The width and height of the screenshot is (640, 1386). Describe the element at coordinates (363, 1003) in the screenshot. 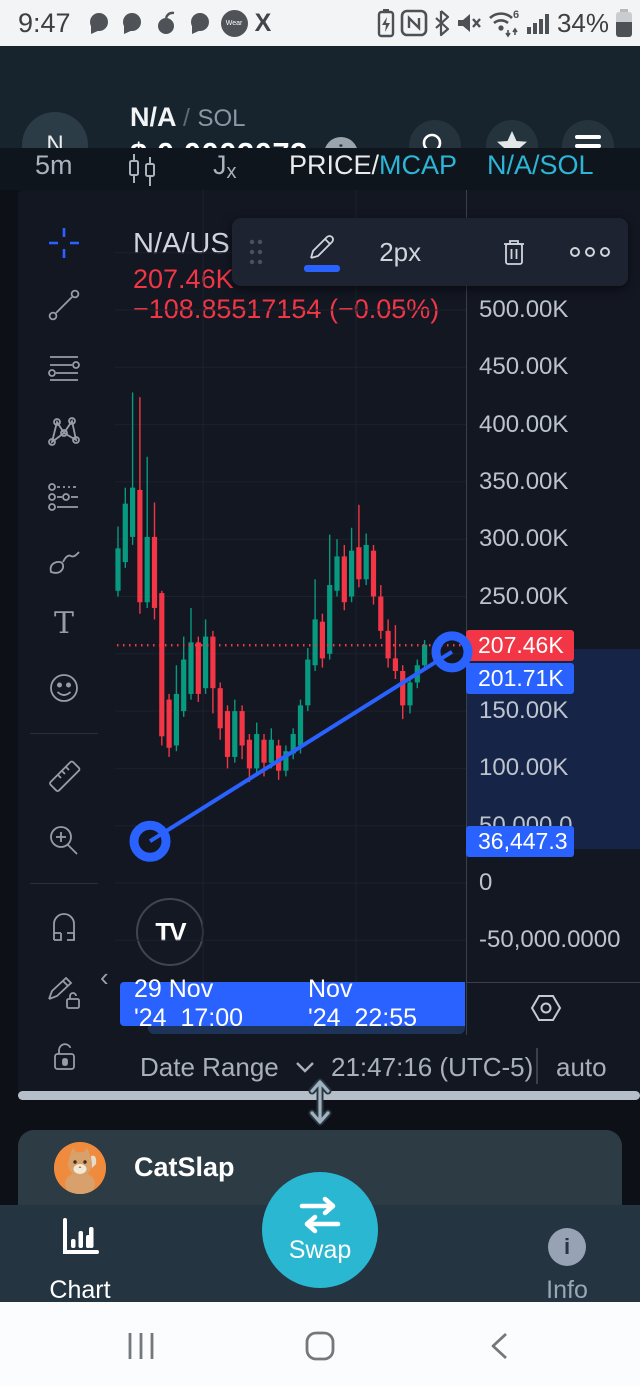

I see `range-end: Nov '24 22:55` at that location.